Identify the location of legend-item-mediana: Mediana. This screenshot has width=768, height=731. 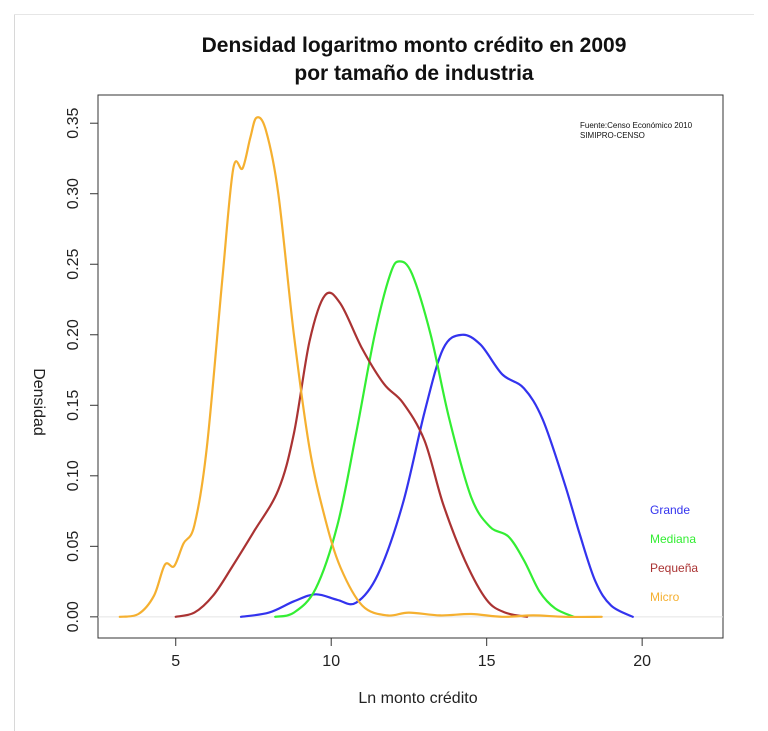
(673, 539).